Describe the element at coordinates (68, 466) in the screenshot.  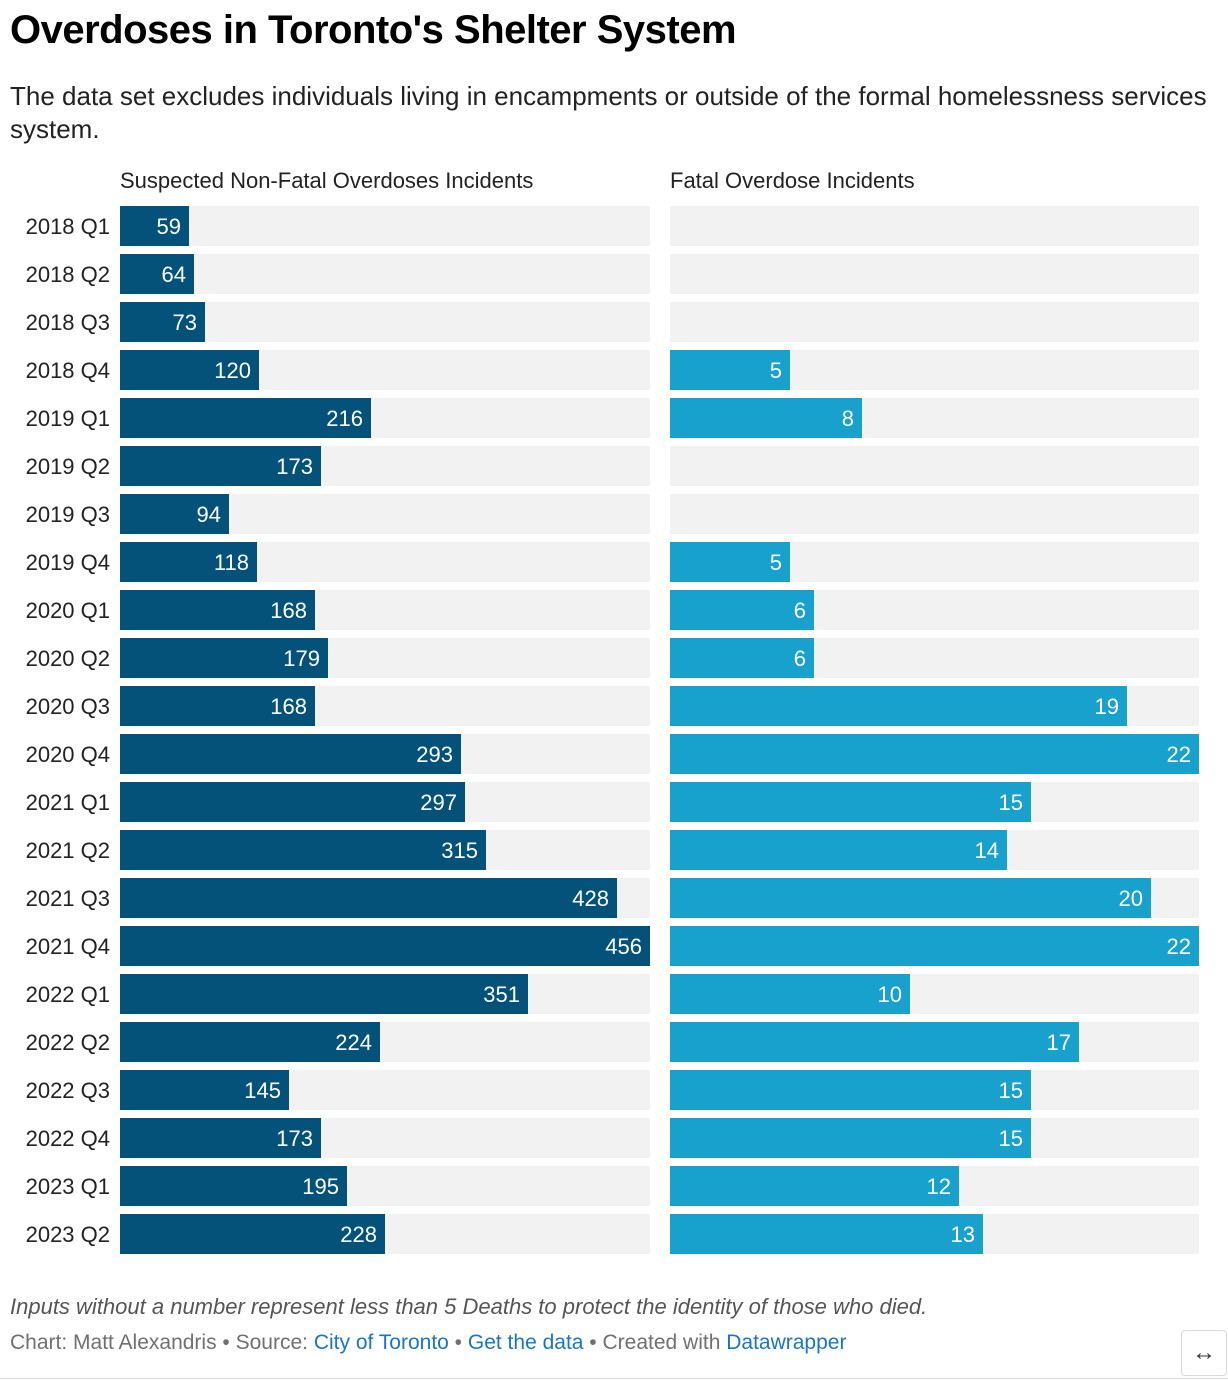
I see `category-label: 2019 Q2` at that location.